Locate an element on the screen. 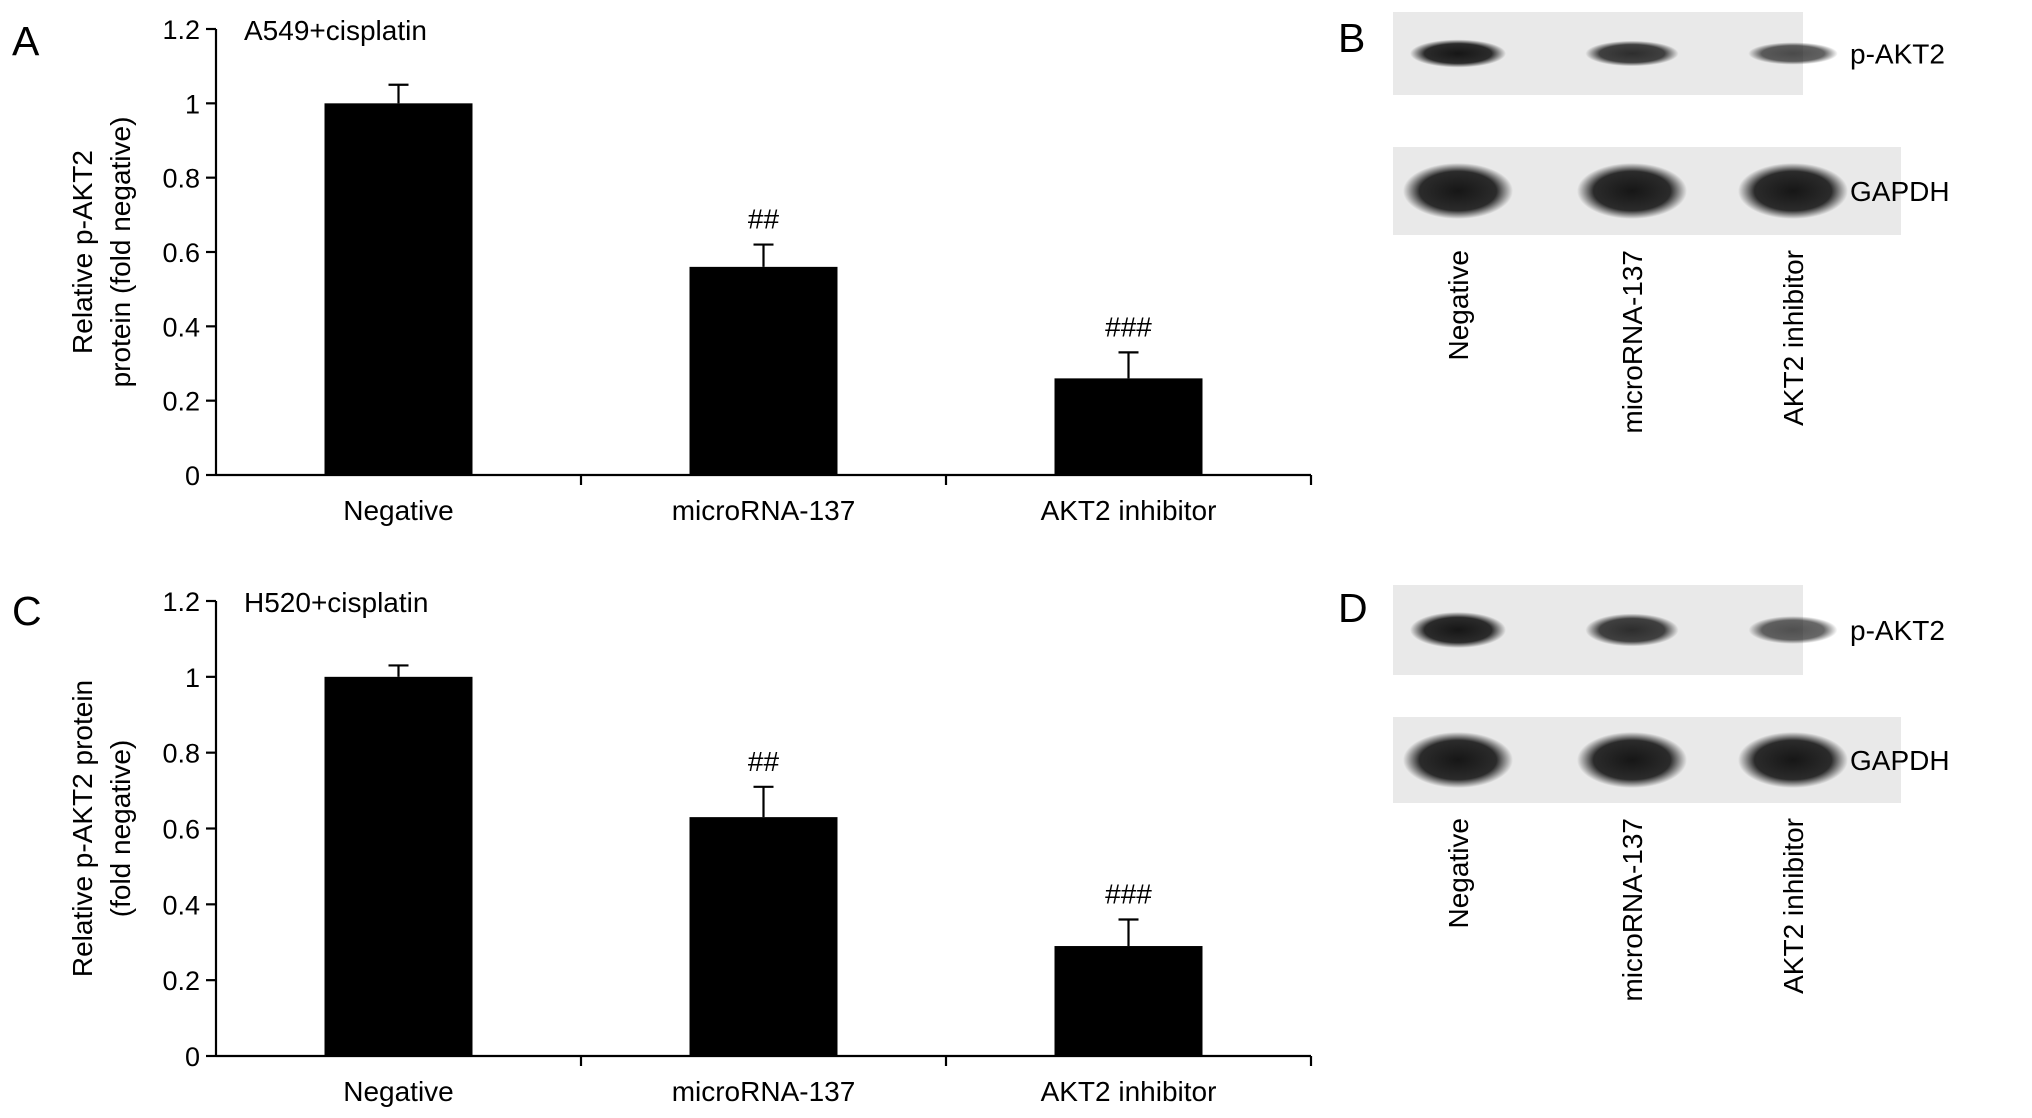 Image resolution: width=2032 pixels, height=1118 pixels. chart-a-y-axis-title: protein (fold negative) is located at coordinates (120, 252).